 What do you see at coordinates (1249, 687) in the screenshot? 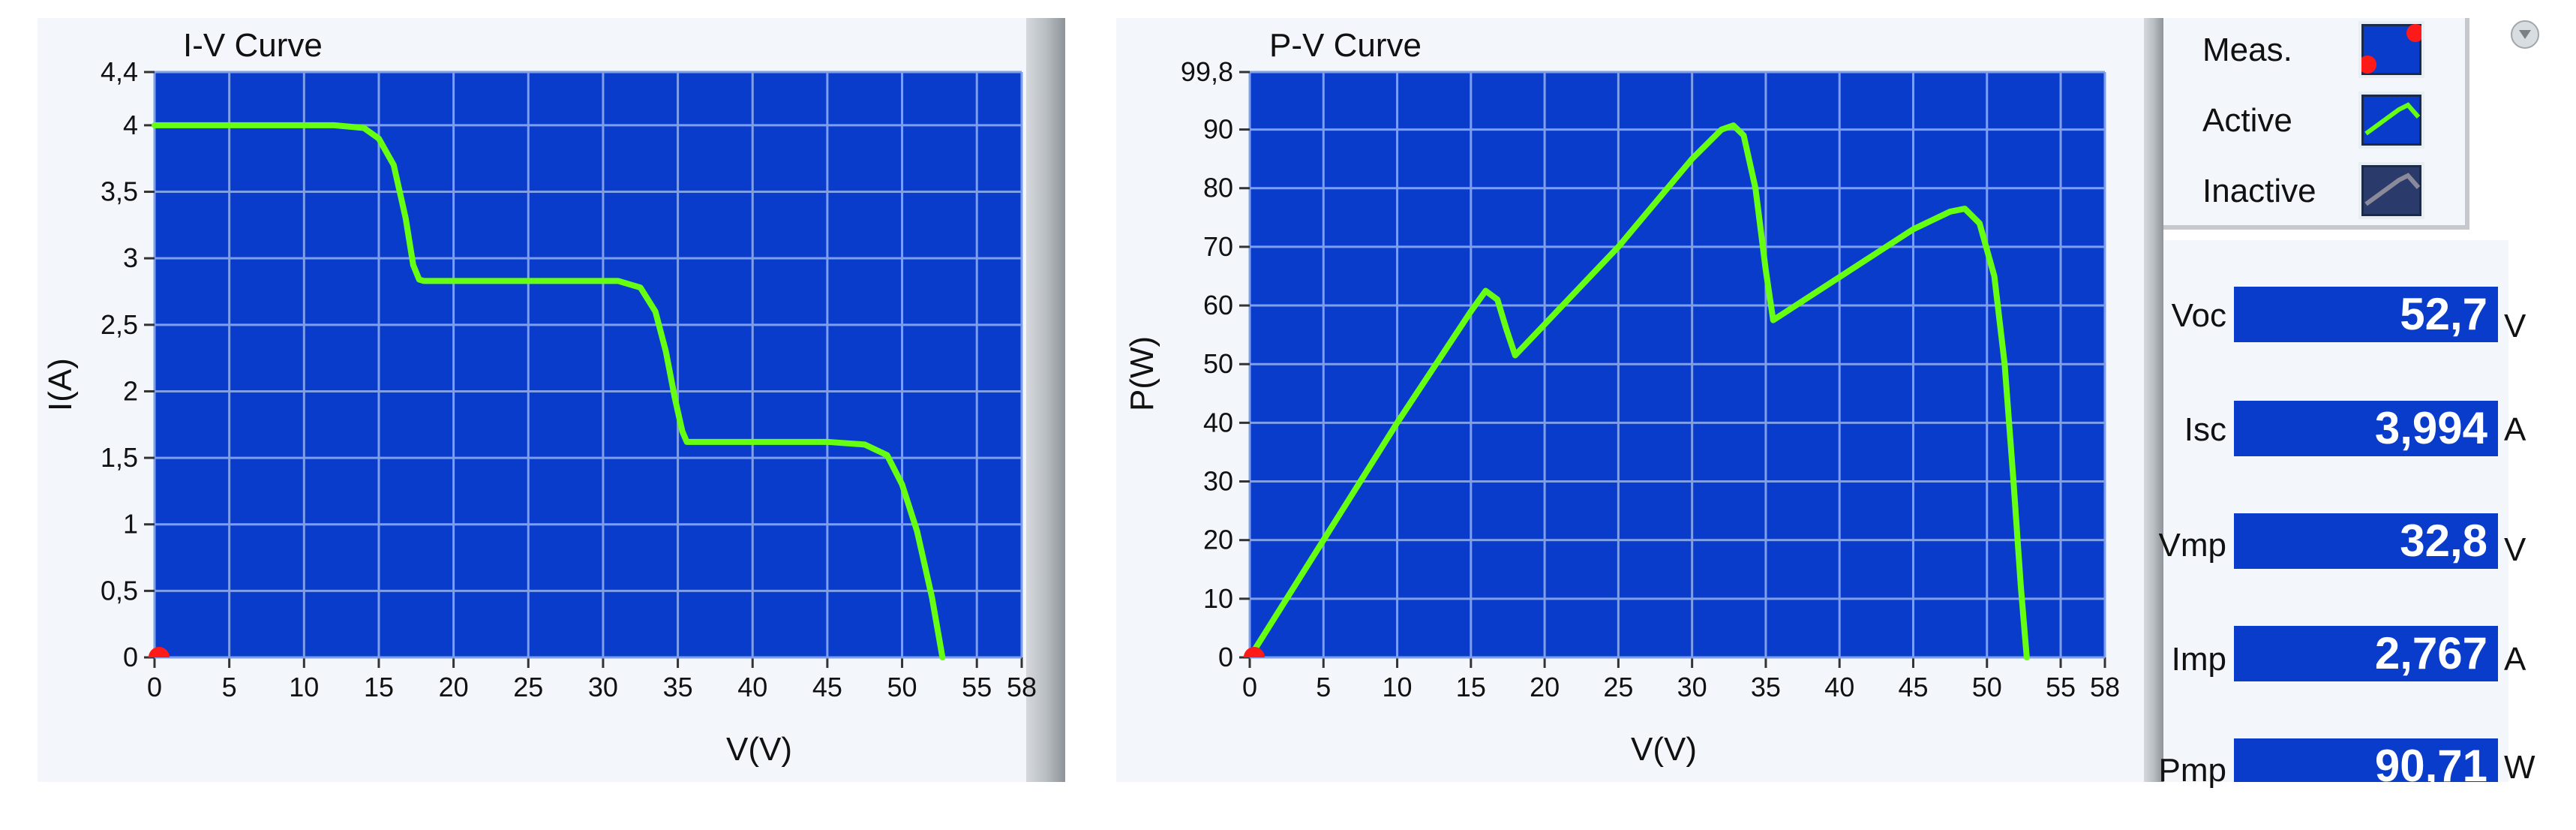
I see `pv-x-tick-label: 0` at bounding box center [1249, 687].